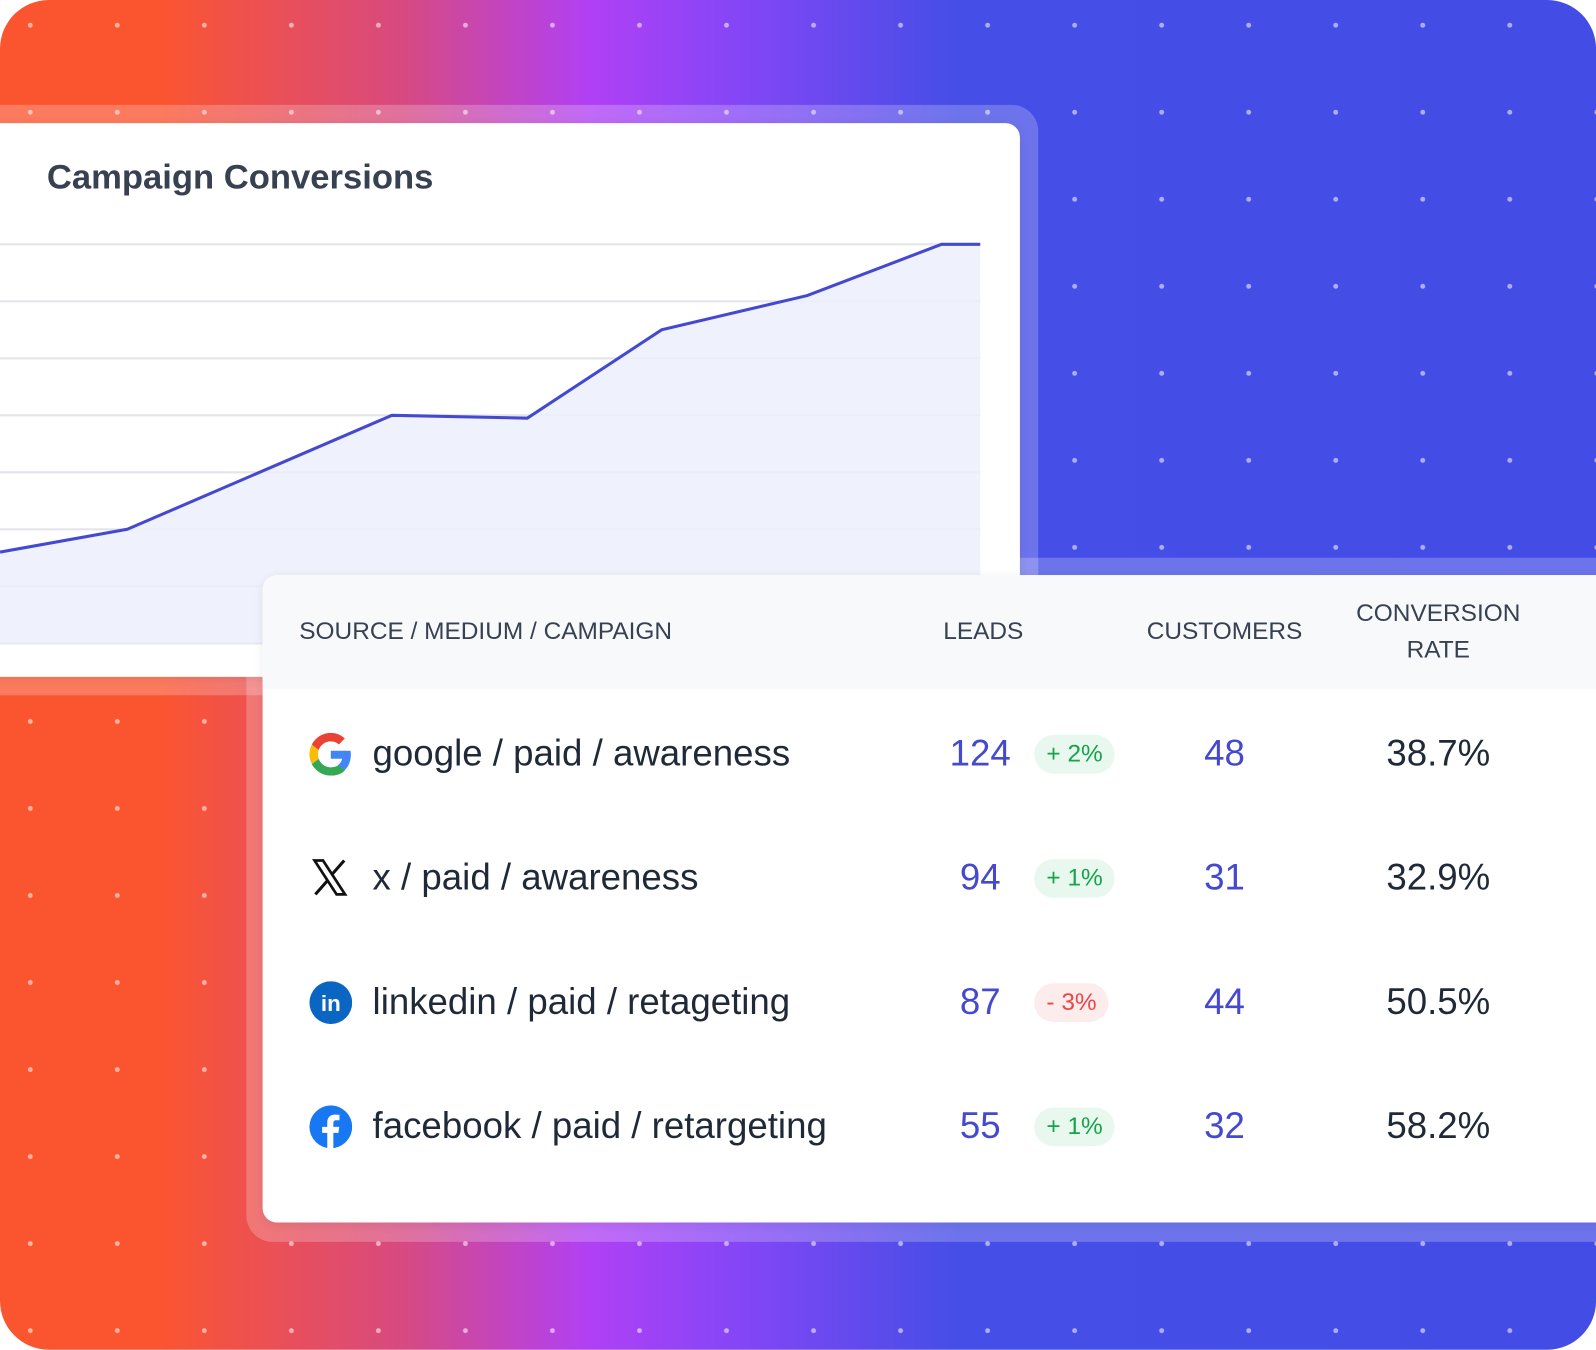  I want to click on header-rate-line1: CONVERSION, so click(1438, 613).